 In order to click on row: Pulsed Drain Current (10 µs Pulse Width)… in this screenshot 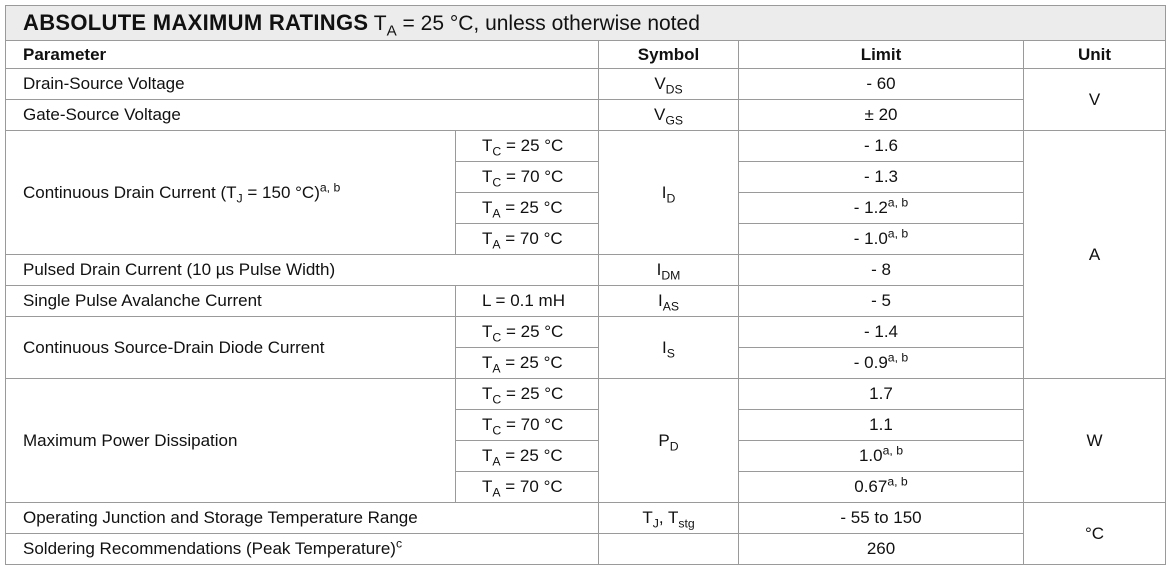, I will do `click(585, 270)`.